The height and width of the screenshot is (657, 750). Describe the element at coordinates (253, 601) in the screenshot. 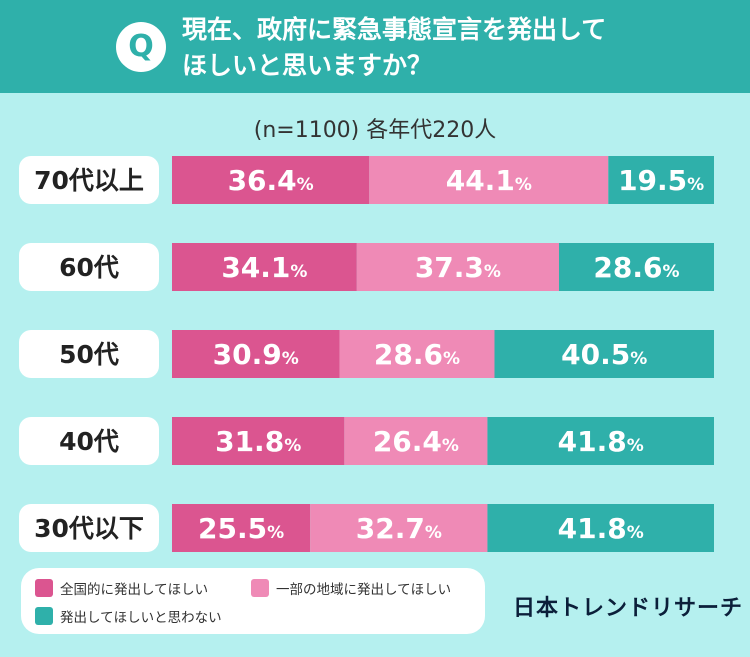

I see `legend: 全国的に発出してほしい 一部の地域に発出してほしい 発出してほしいと思わない` at that location.